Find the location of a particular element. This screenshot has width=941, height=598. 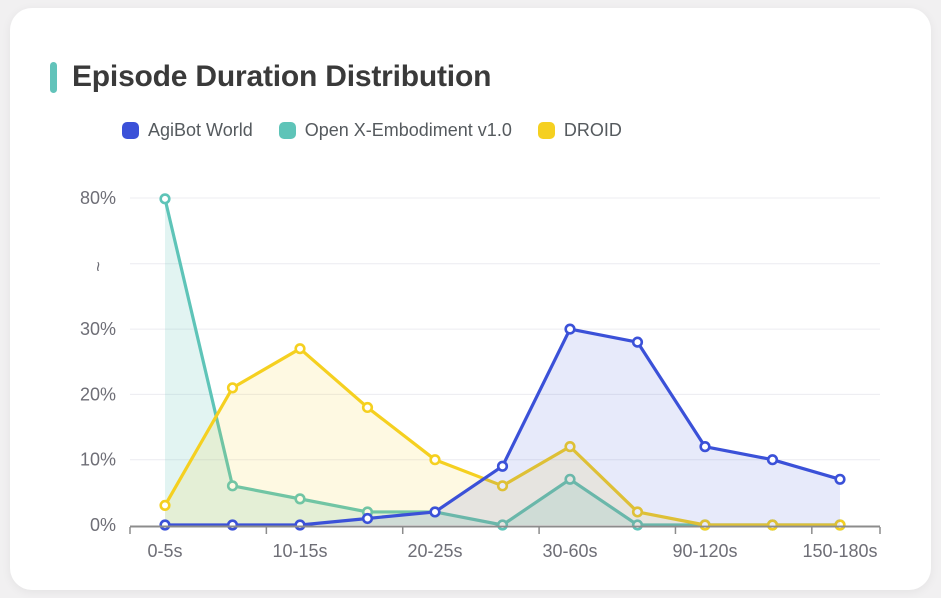

y-axis-break-symbol: ~ is located at coordinates (98, 266).